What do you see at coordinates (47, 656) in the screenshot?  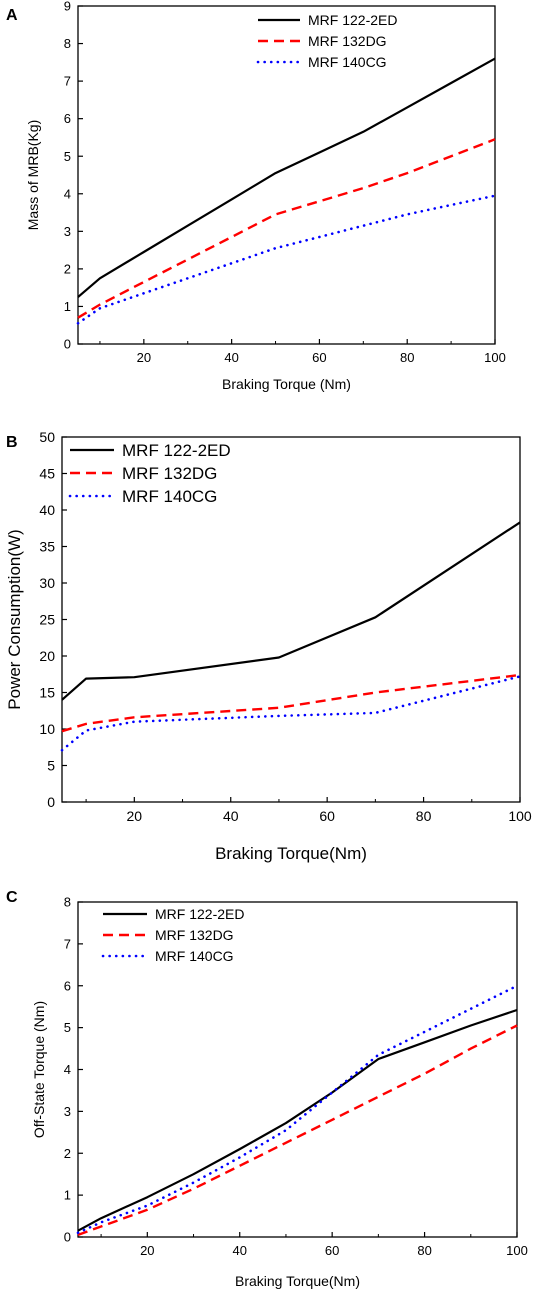 I see `y-tick-label: 20` at bounding box center [47, 656].